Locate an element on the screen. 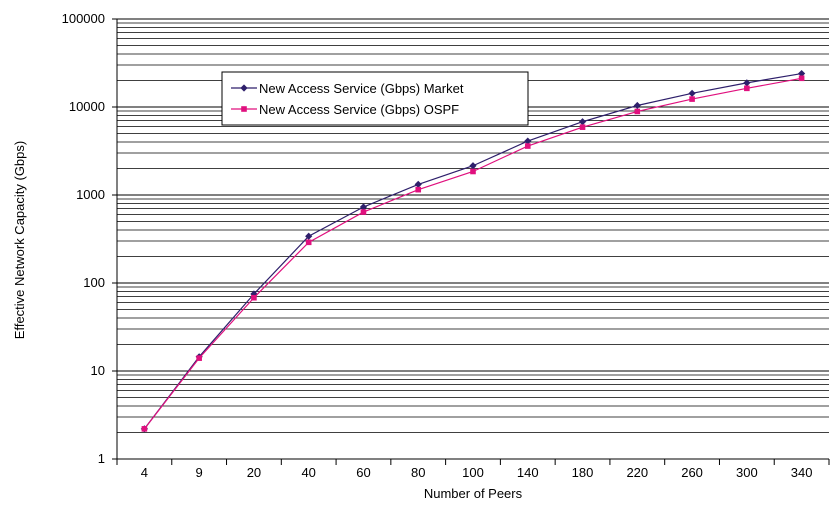 The height and width of the screenshot is (506, 832). x-tick-label: 4 is located at coordinates (144, 472).